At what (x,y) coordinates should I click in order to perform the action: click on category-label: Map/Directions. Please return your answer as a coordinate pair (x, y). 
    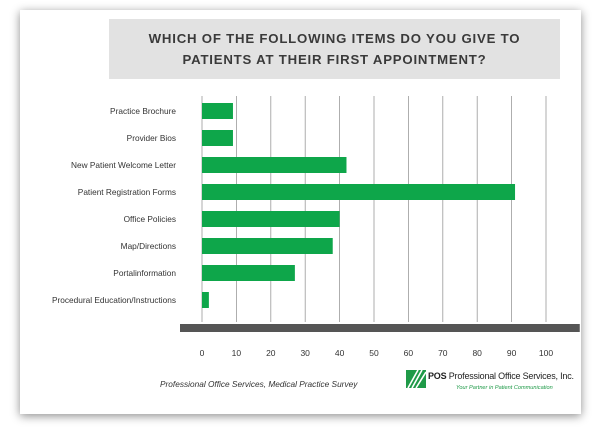
    Looking at the image, I should click on (148, 246).